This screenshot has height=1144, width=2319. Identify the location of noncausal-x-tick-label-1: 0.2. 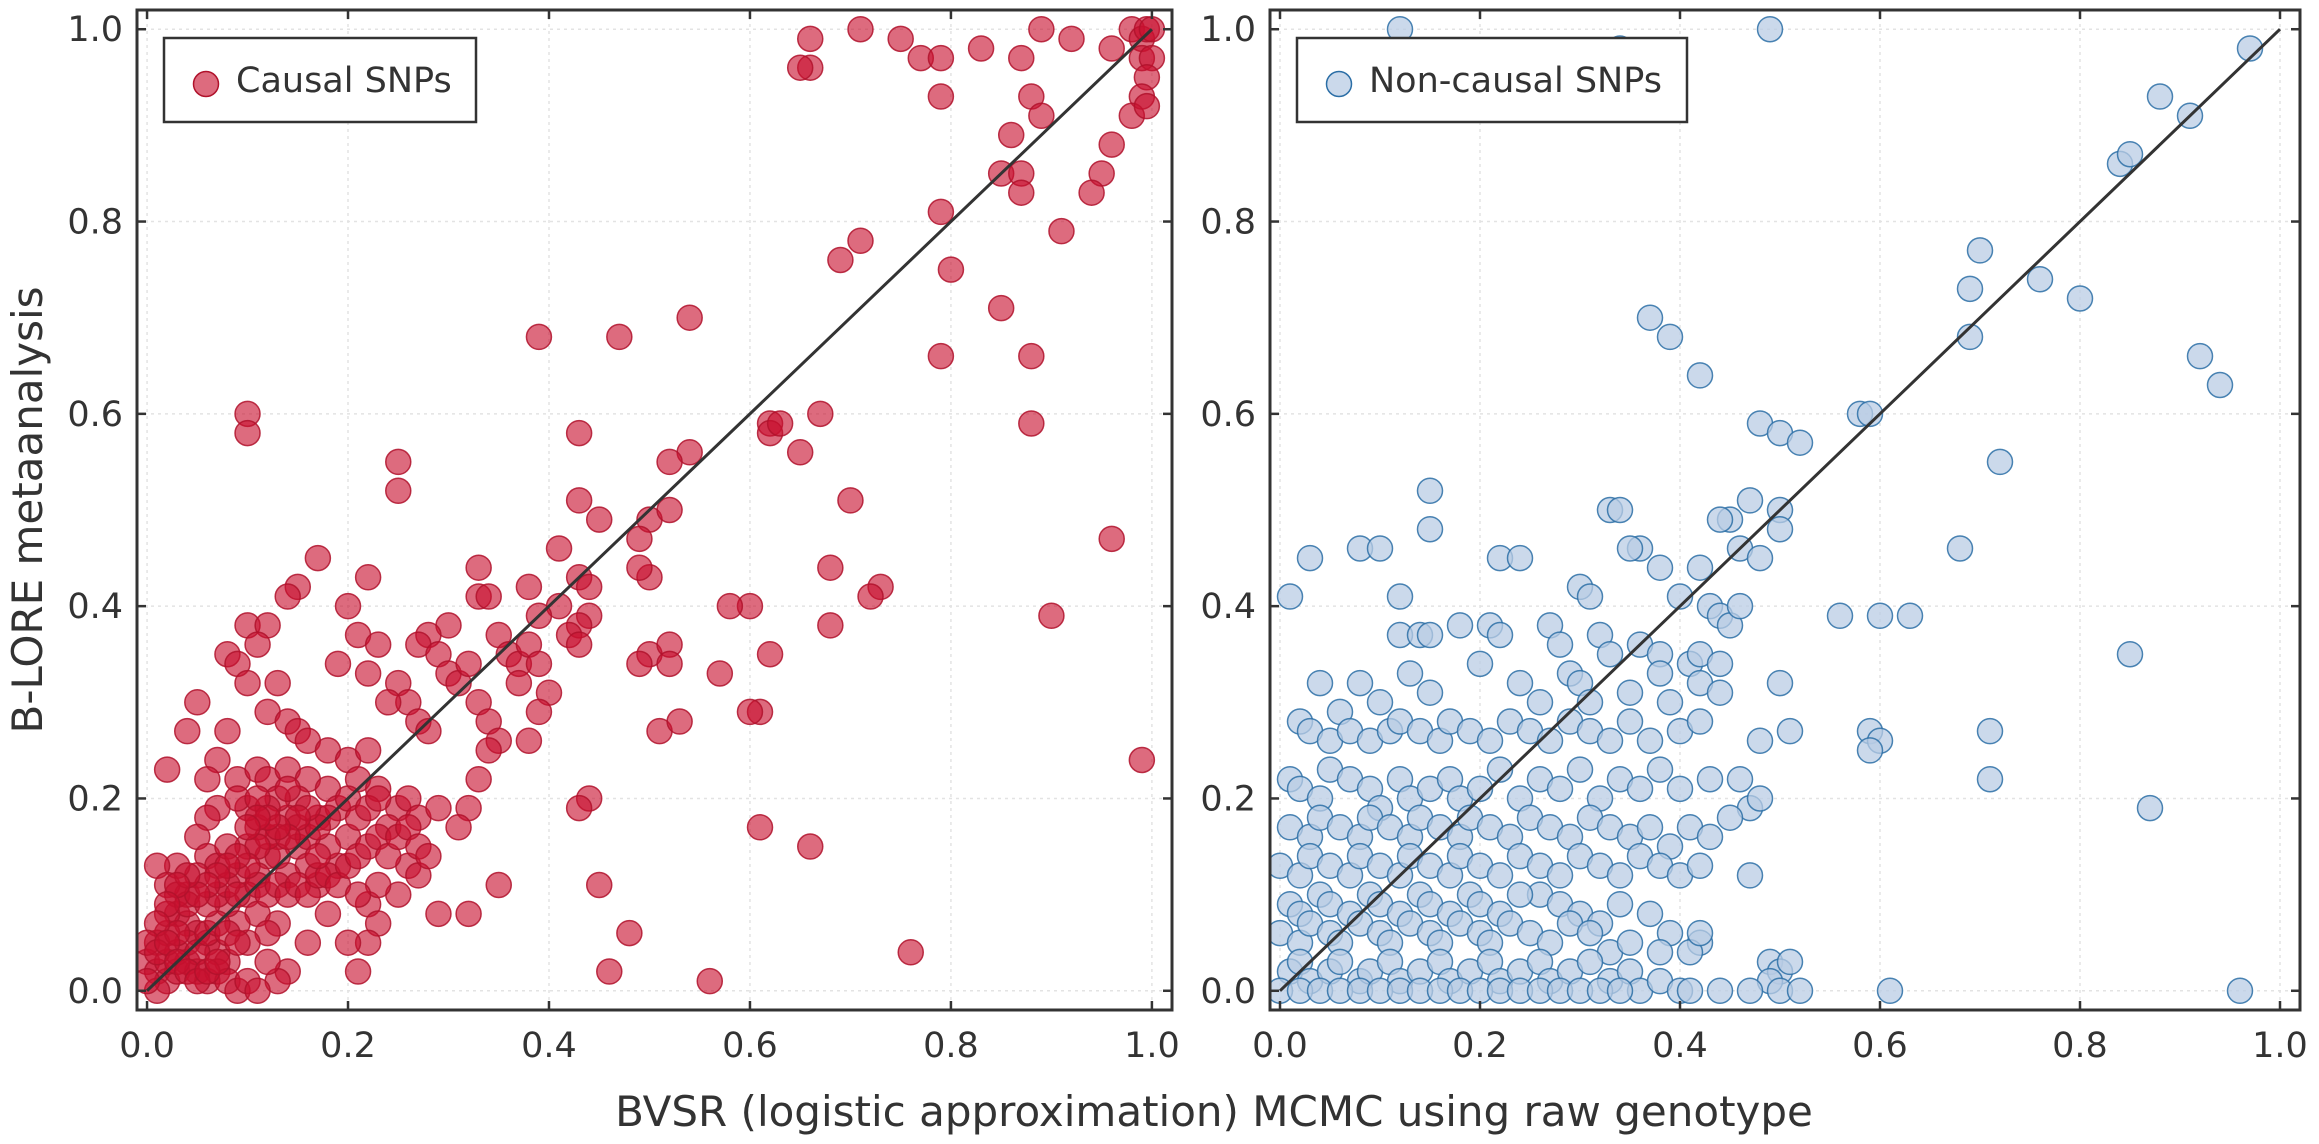
(1480, 1046).